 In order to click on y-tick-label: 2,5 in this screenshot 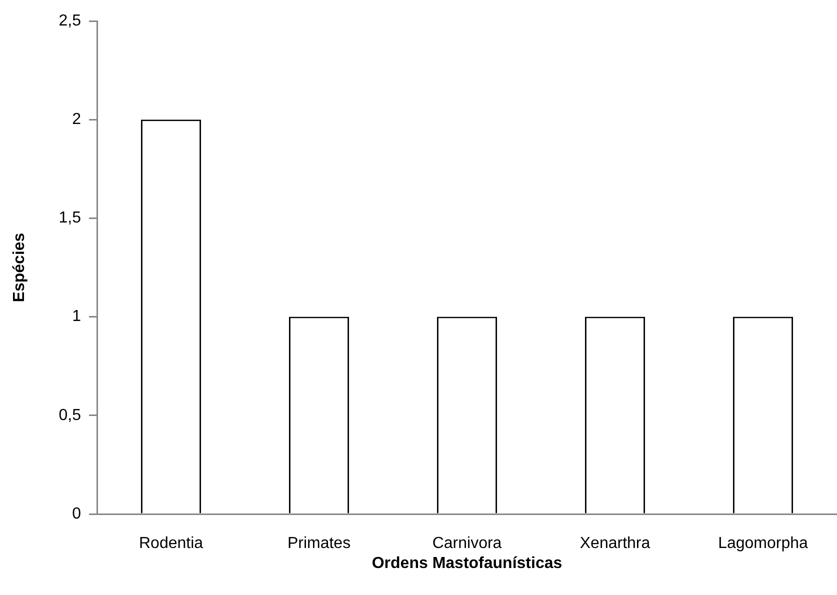, I will do `click(70, 21)`.